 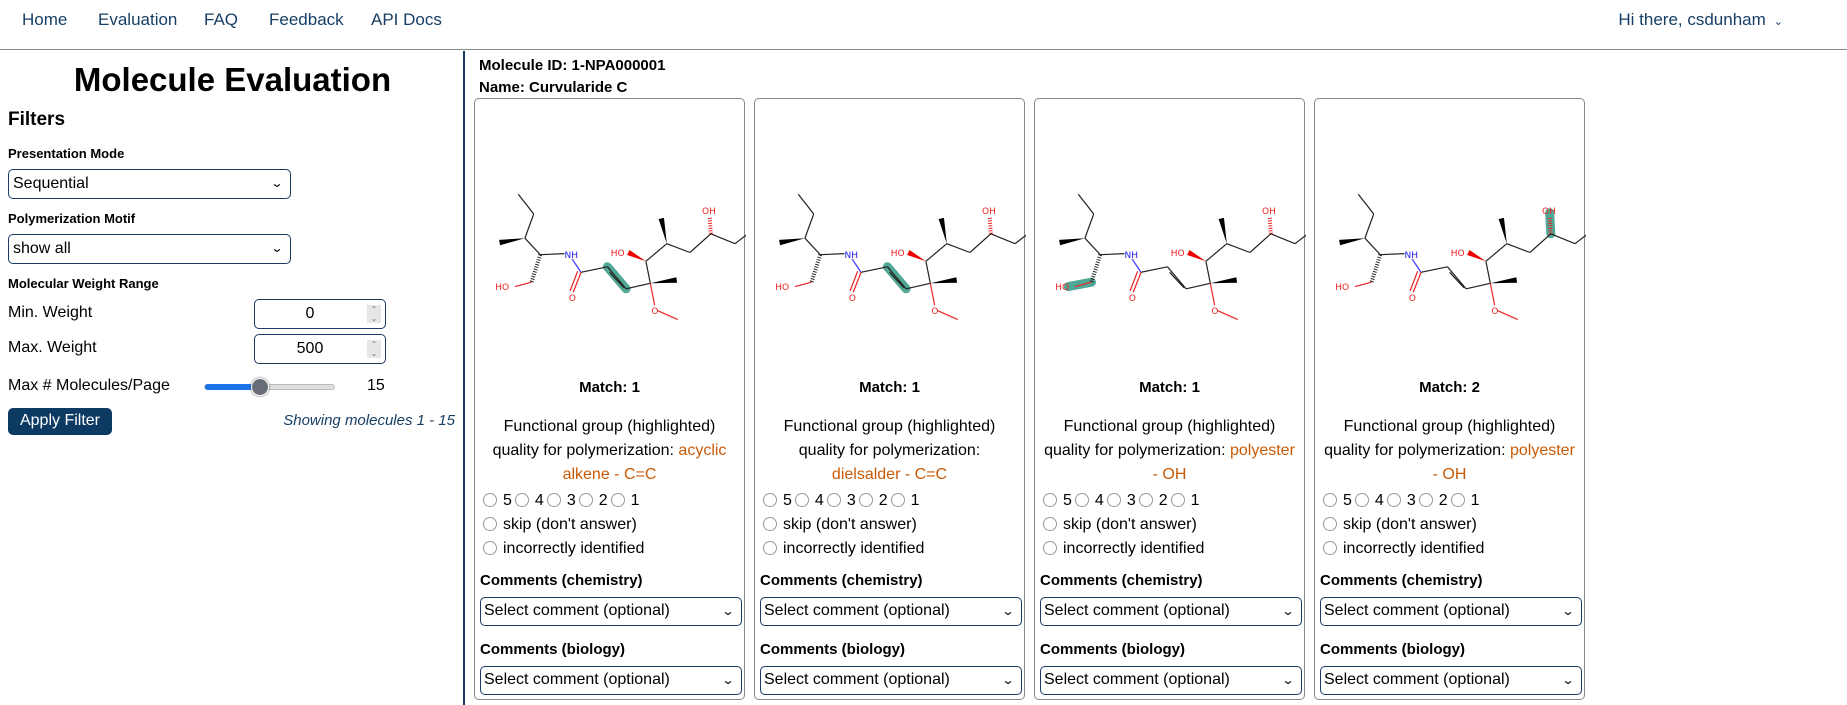 I want to click on rating-label: 5, so click(x=1067, y=500).